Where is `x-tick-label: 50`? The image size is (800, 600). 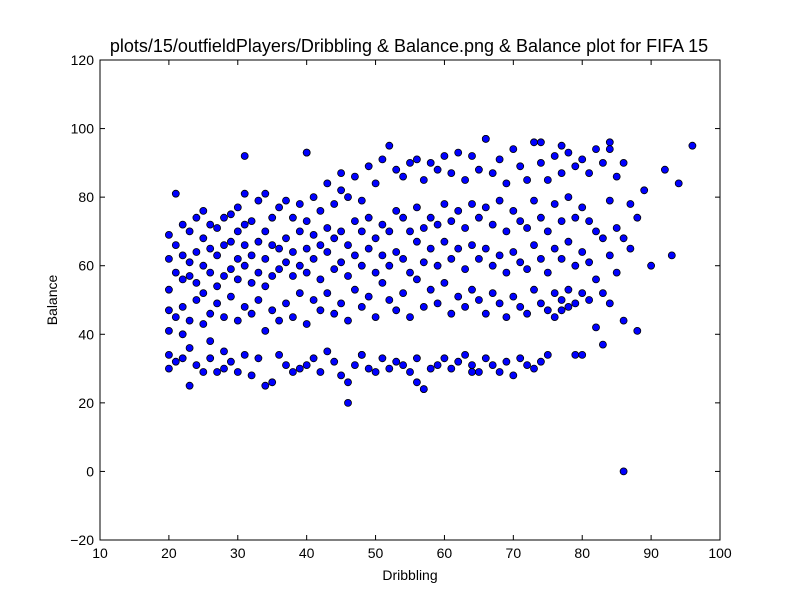 x-tick-label: 50 is located at coordinates (376, 553).